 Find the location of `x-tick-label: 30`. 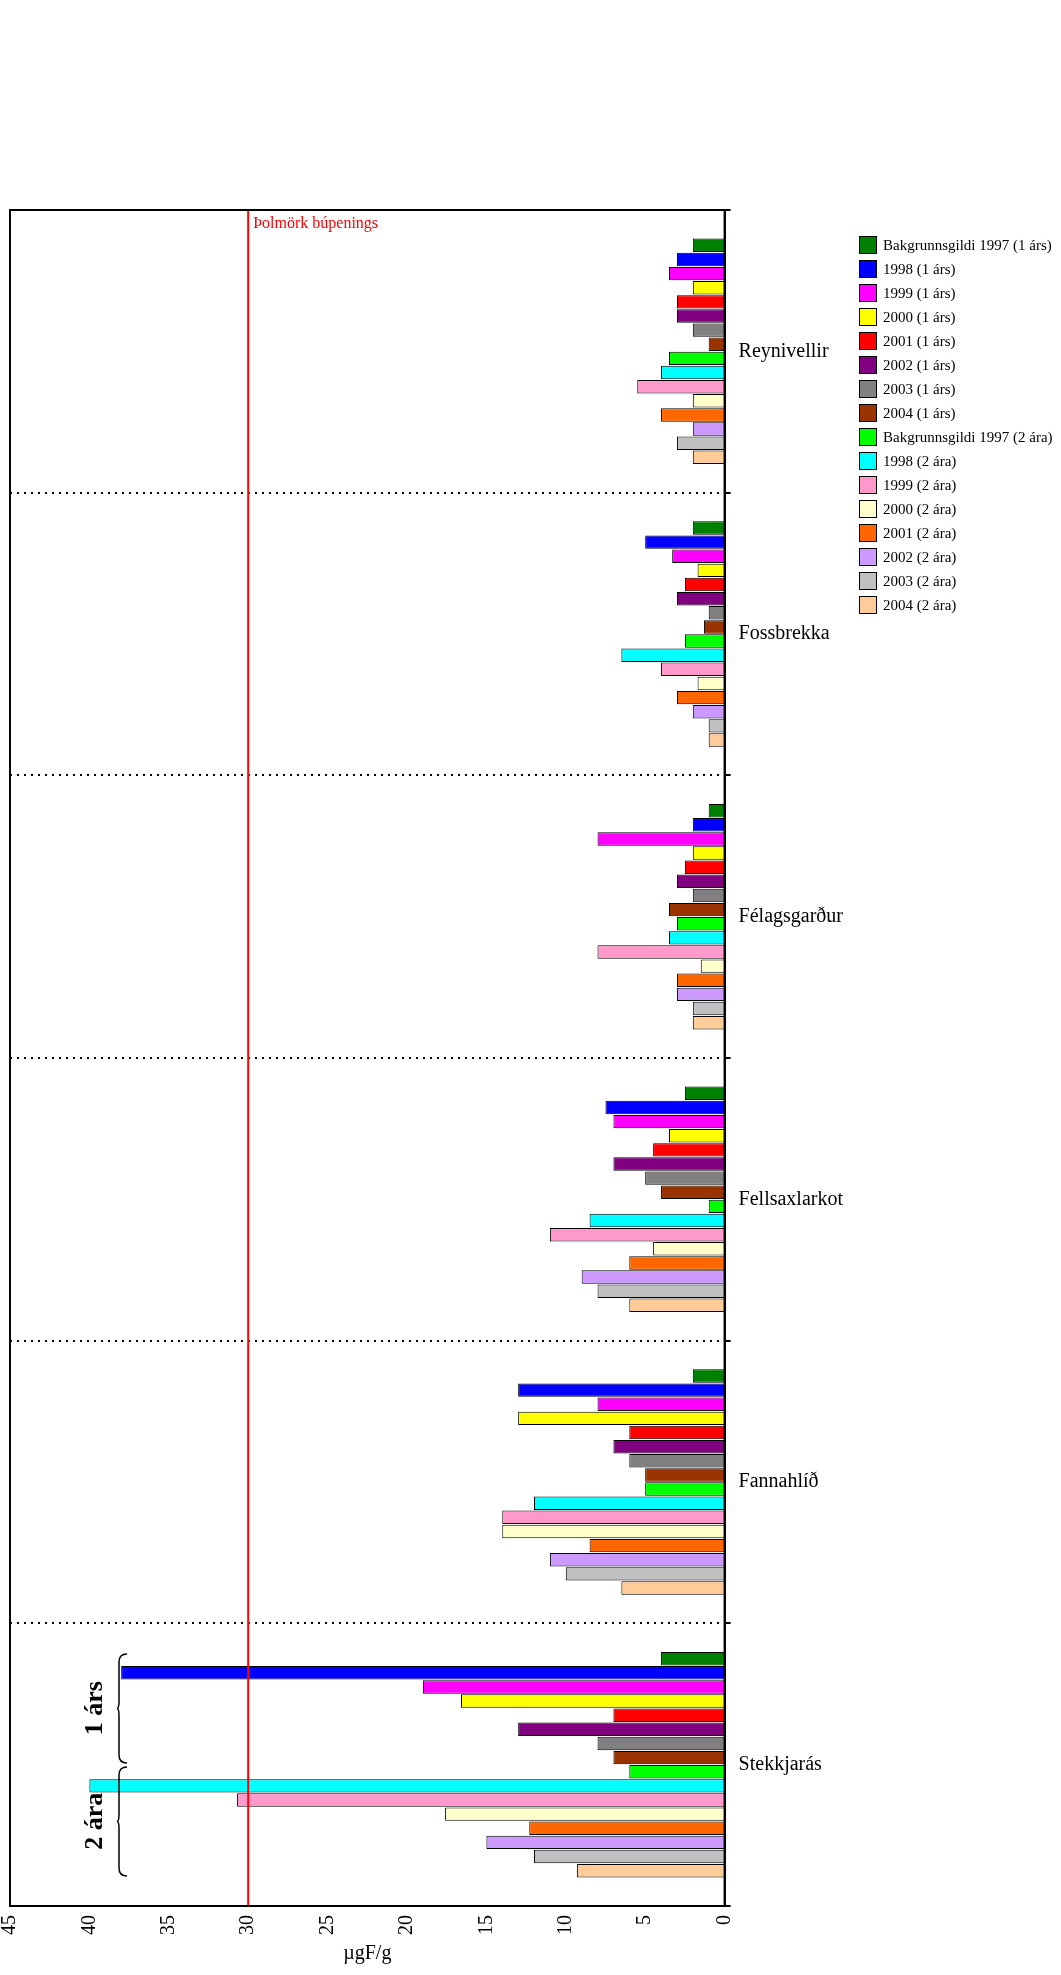

x-tick-label: 30 is located at coordinates (246, 1925).